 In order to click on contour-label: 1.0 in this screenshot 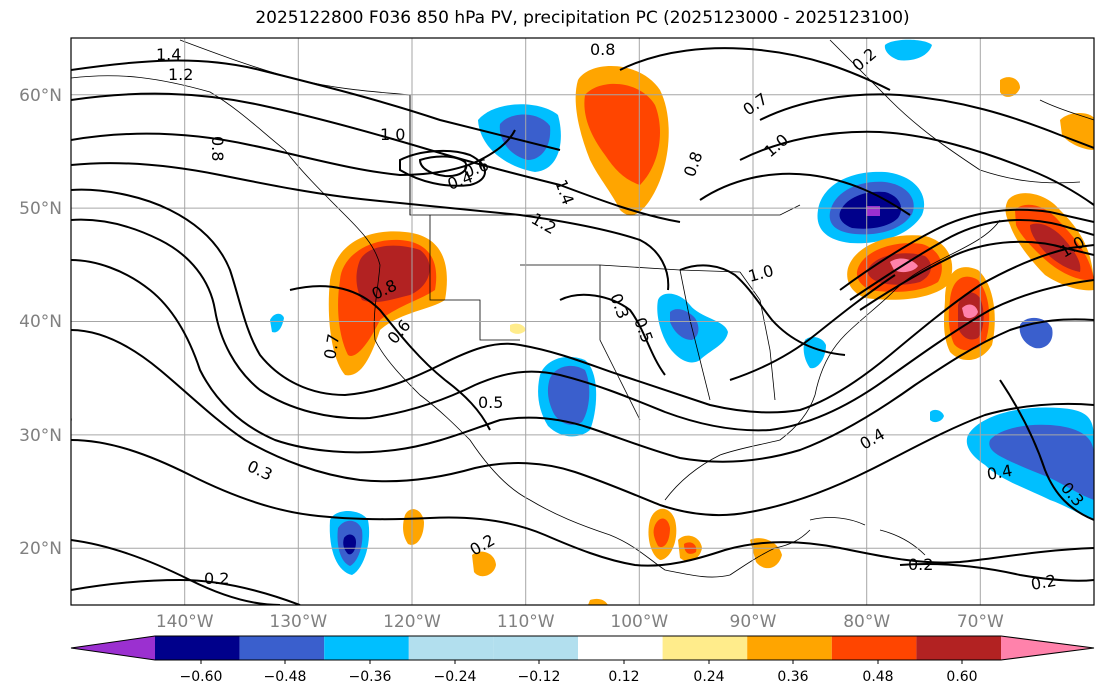, I will do `click(392, 134)`.